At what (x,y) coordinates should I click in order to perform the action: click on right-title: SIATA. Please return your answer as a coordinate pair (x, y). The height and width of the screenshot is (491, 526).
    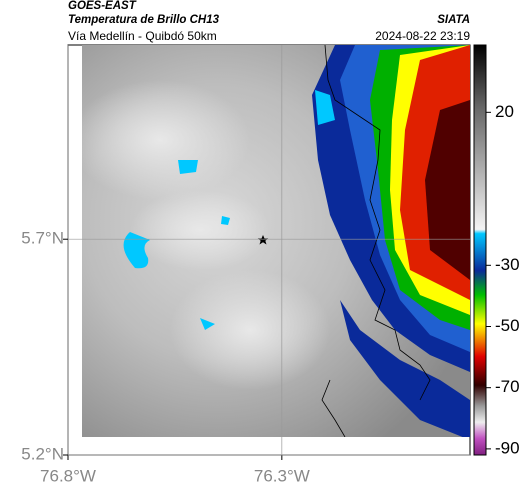
    Looking at the image, I should click on (453, 20).